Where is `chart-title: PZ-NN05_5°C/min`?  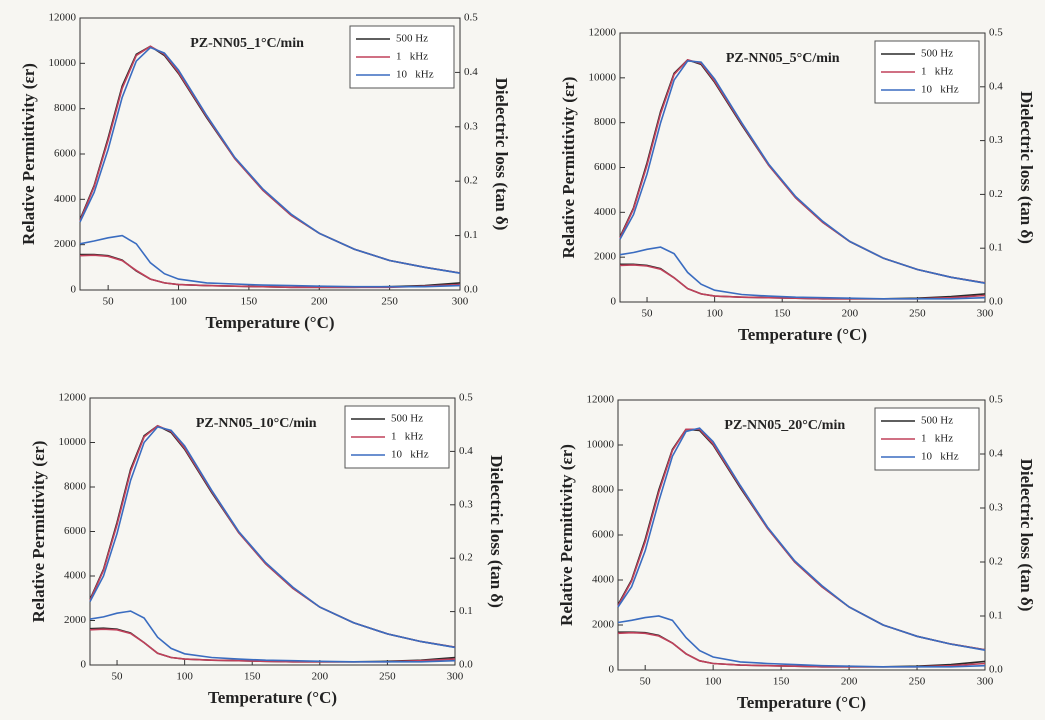 chart-title: PZ-NN05_5°C/min is located at coordinates (783, 58).